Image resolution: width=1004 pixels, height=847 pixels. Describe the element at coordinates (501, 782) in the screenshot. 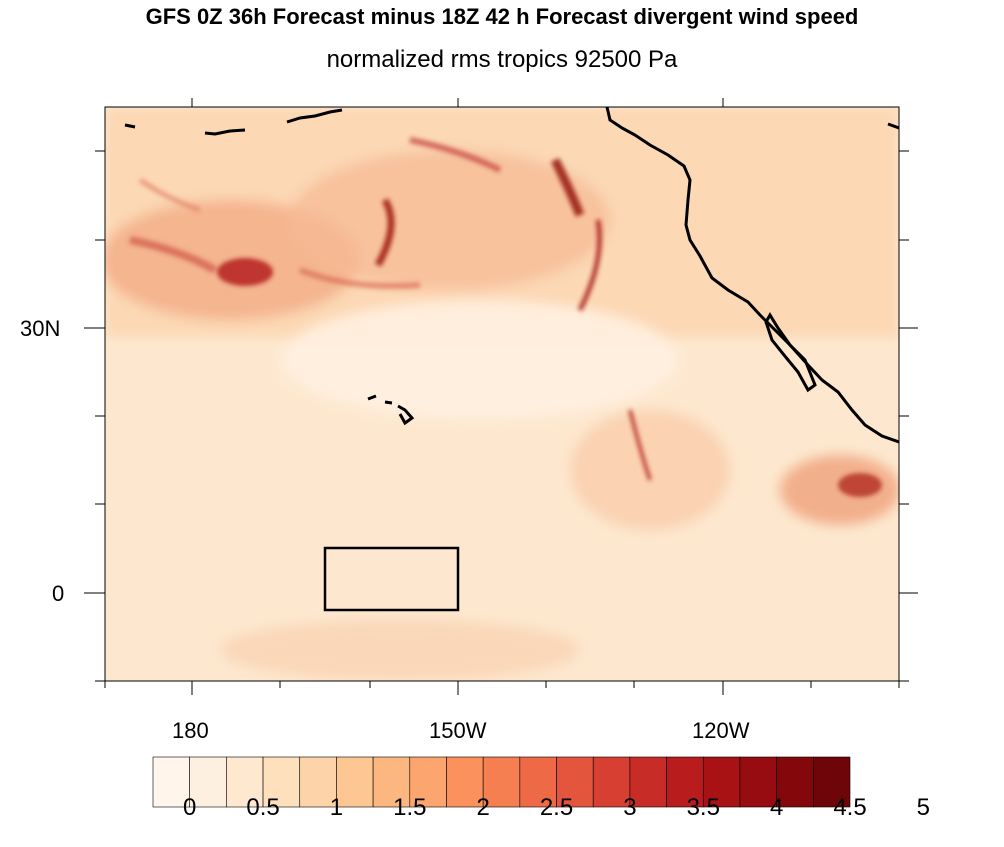

I see `colorbar` at that location.